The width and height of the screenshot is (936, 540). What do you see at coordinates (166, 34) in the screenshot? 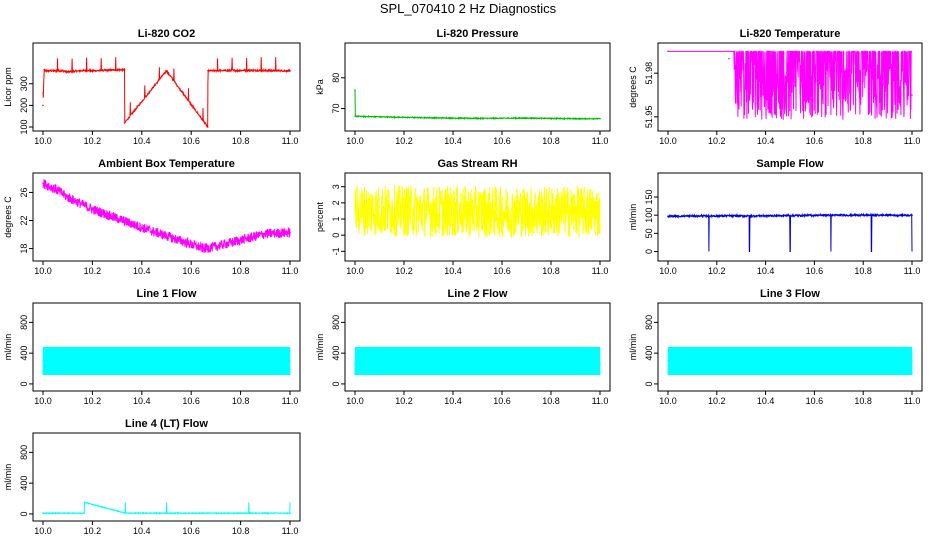
I see `panel-title: Li-820 CO2` at bounding box center [166, 34].